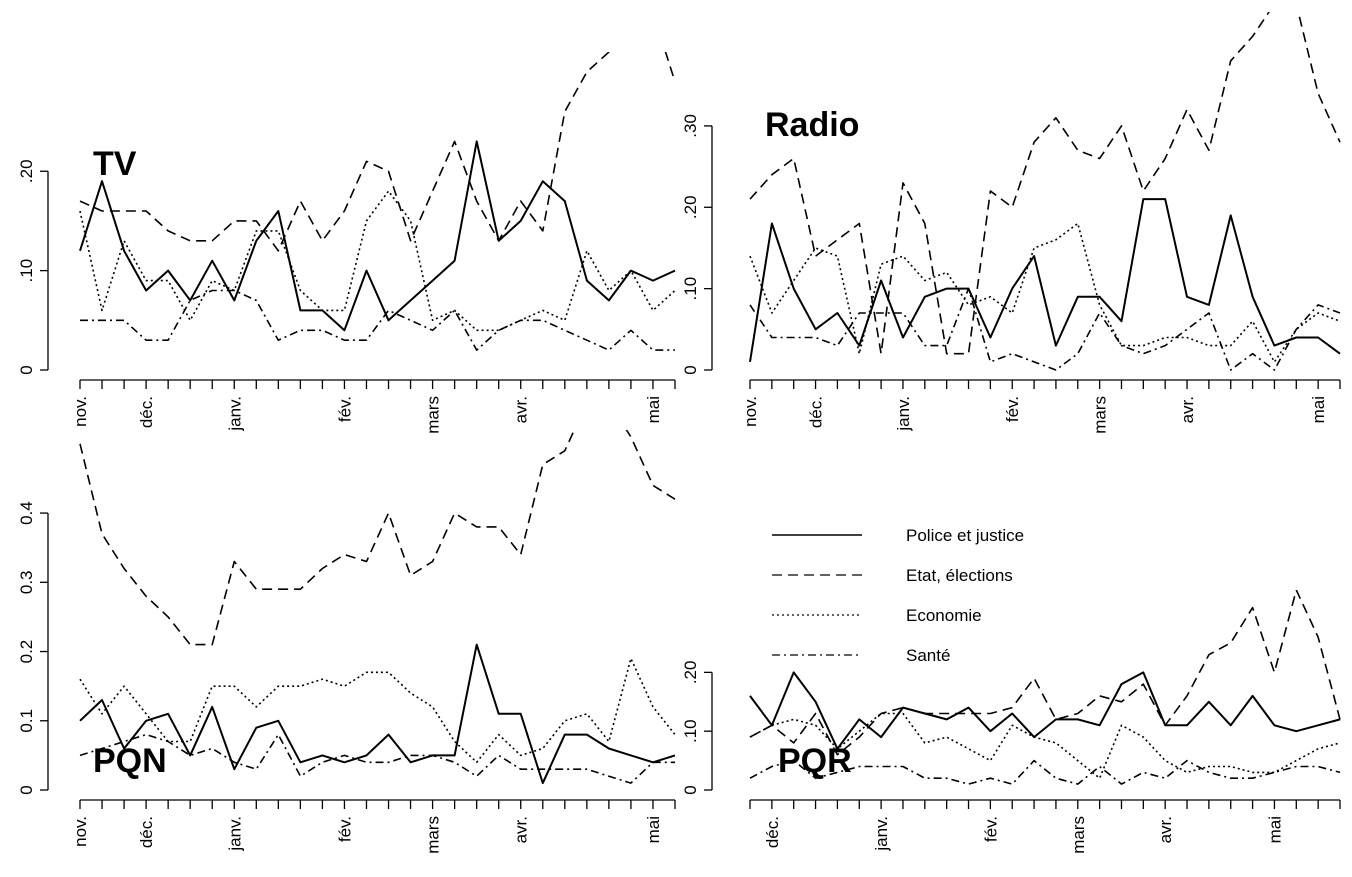  What do you see at coordinates (26, 652) in the screenshot?
I see `y-tick-label: 0.2` at bounding box center [26, 652].